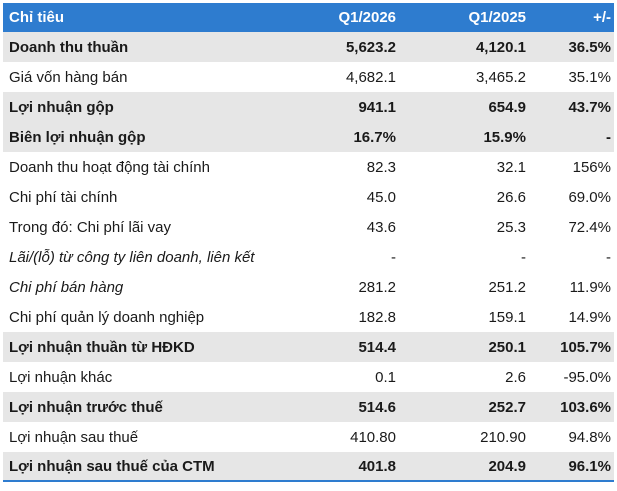 The height and width of the screenshot is (491, 617). Describe the element at coordinates (393, 257) in the screenshot. I see `row-value-q1-2026: -` at that location.